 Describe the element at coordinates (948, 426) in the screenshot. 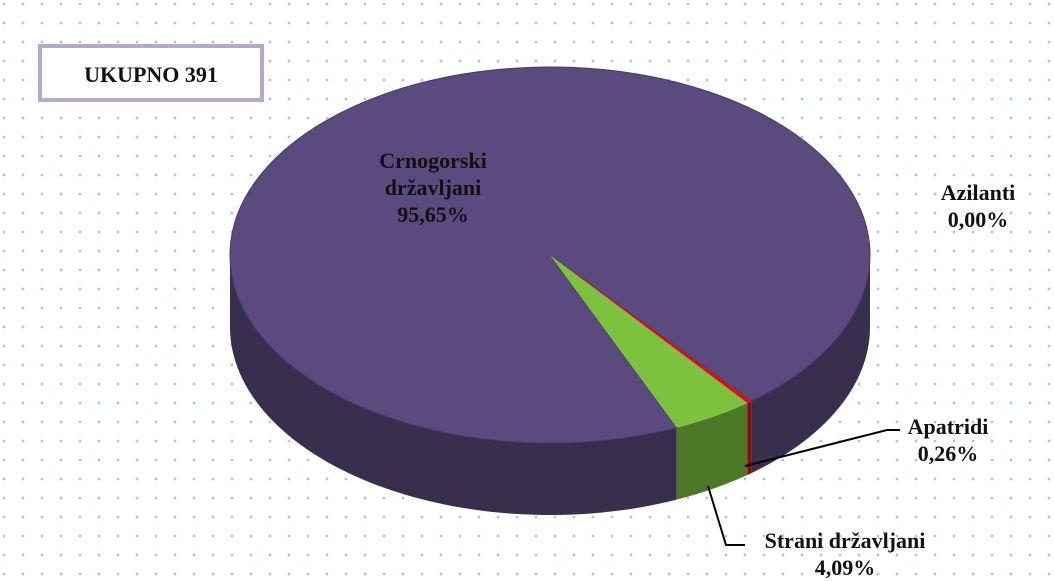

I see `category-label: Apatridi` at that location.